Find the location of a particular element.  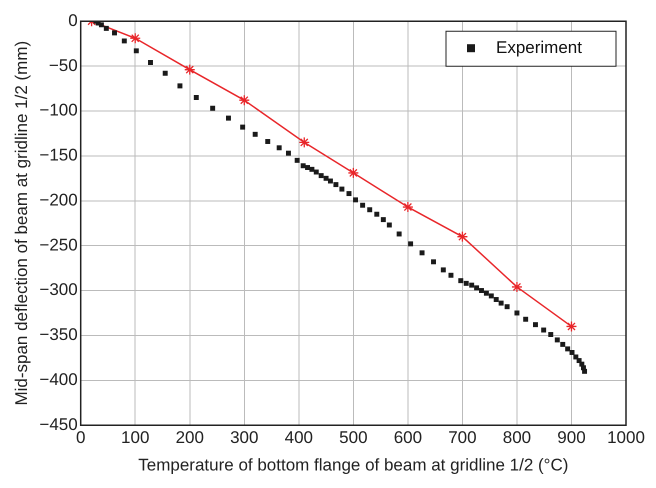

y-tick-label: −450 is located at coordinates (58, 424).